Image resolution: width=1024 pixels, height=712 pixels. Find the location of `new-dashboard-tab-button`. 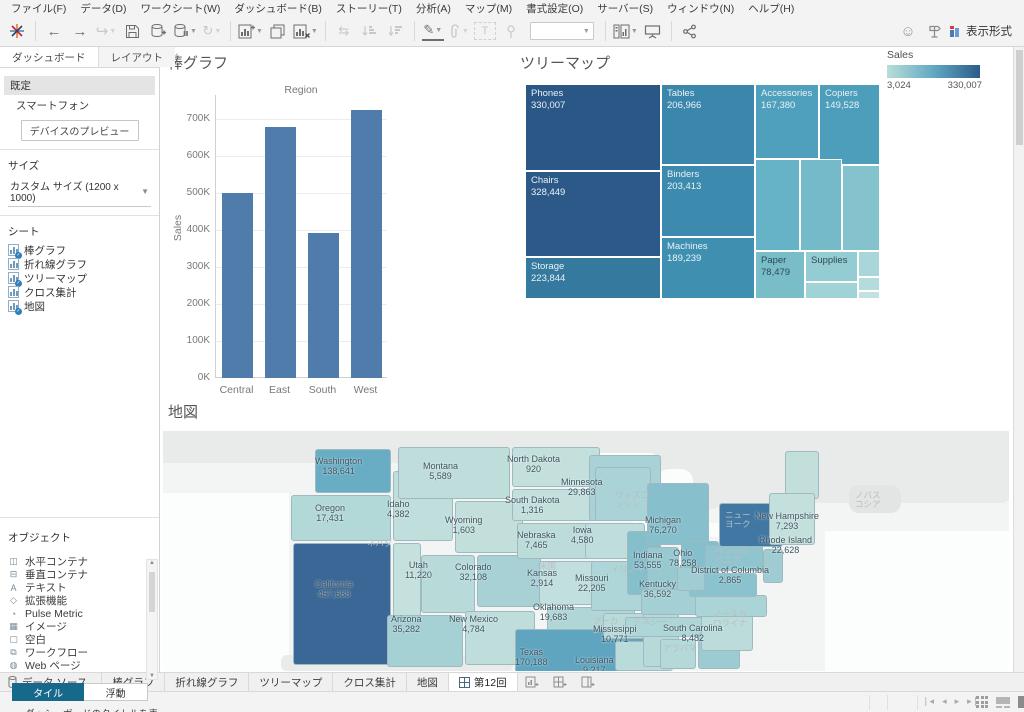

new-dashboard-tab-button is located at coordinates (560, 682).